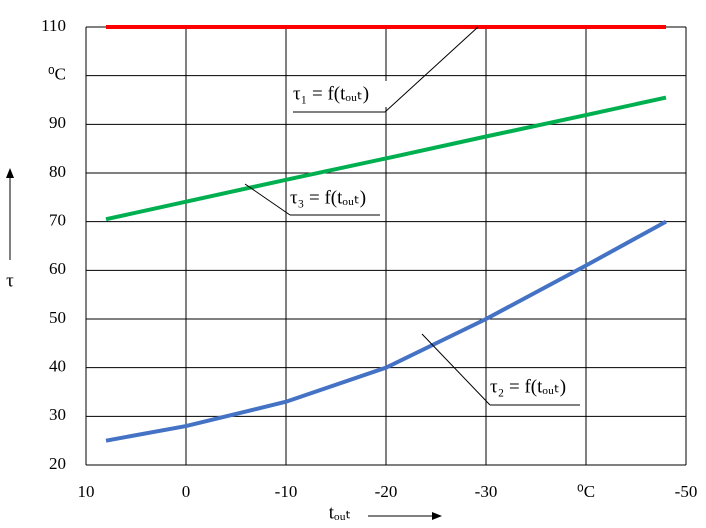 This screenshot has height=528, width=706. I want to click on y-tick-label: 80, so click(57, 171).